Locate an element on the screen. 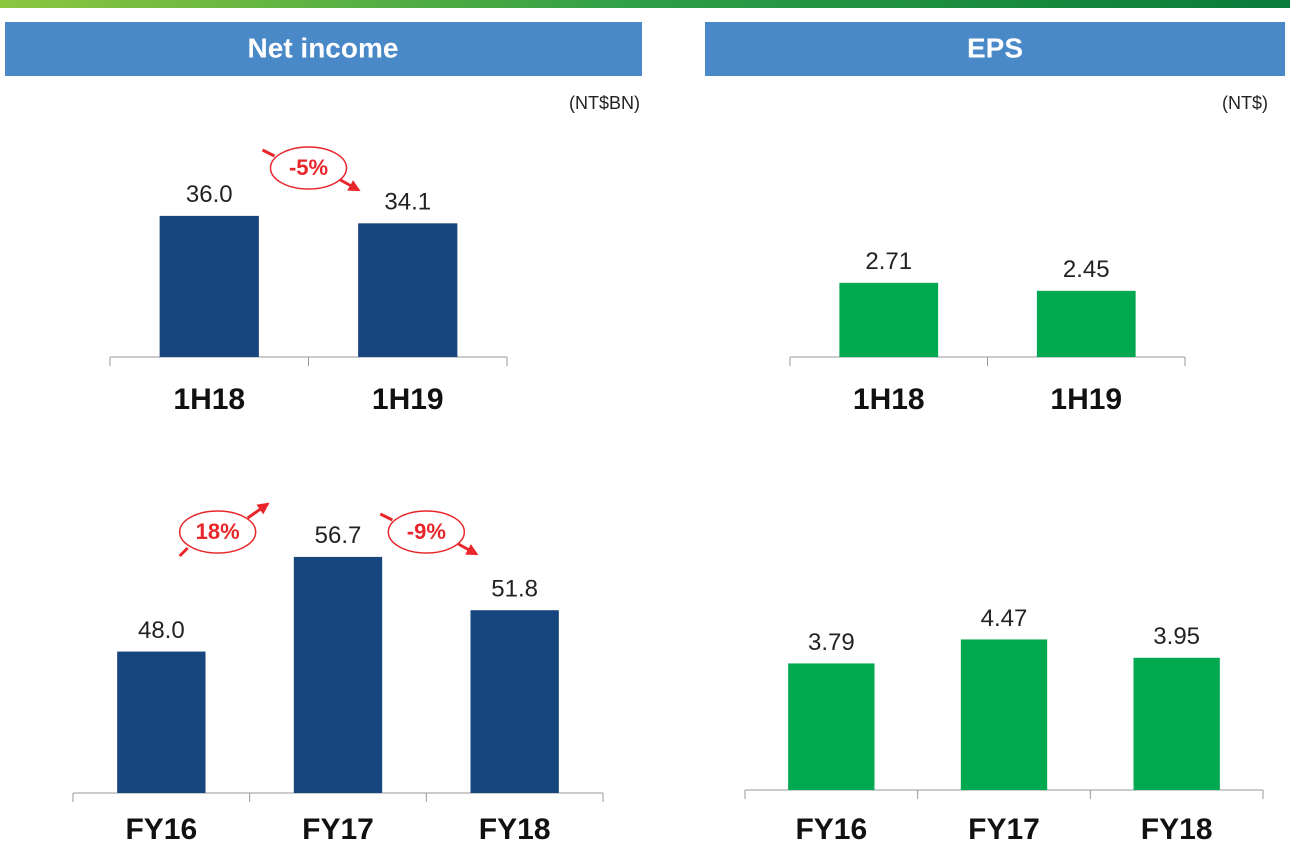  panel-title: Net income is located at coordinates (323, 47).